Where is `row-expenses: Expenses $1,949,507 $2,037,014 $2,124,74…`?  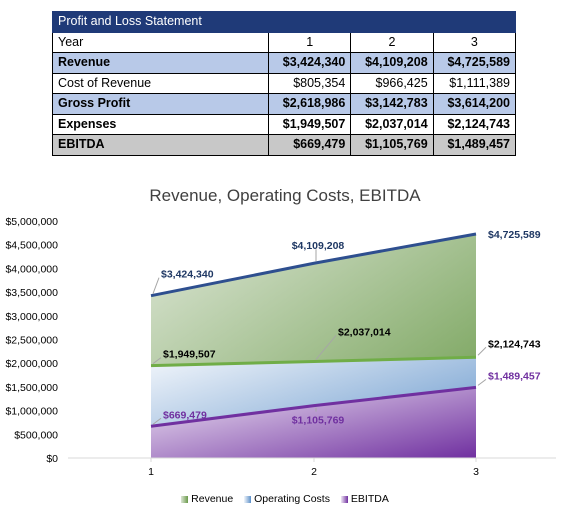 row-expenses: Expenses $1,949,507 $2,037,014 $2,124,74… is located at coordinates (284, 124).